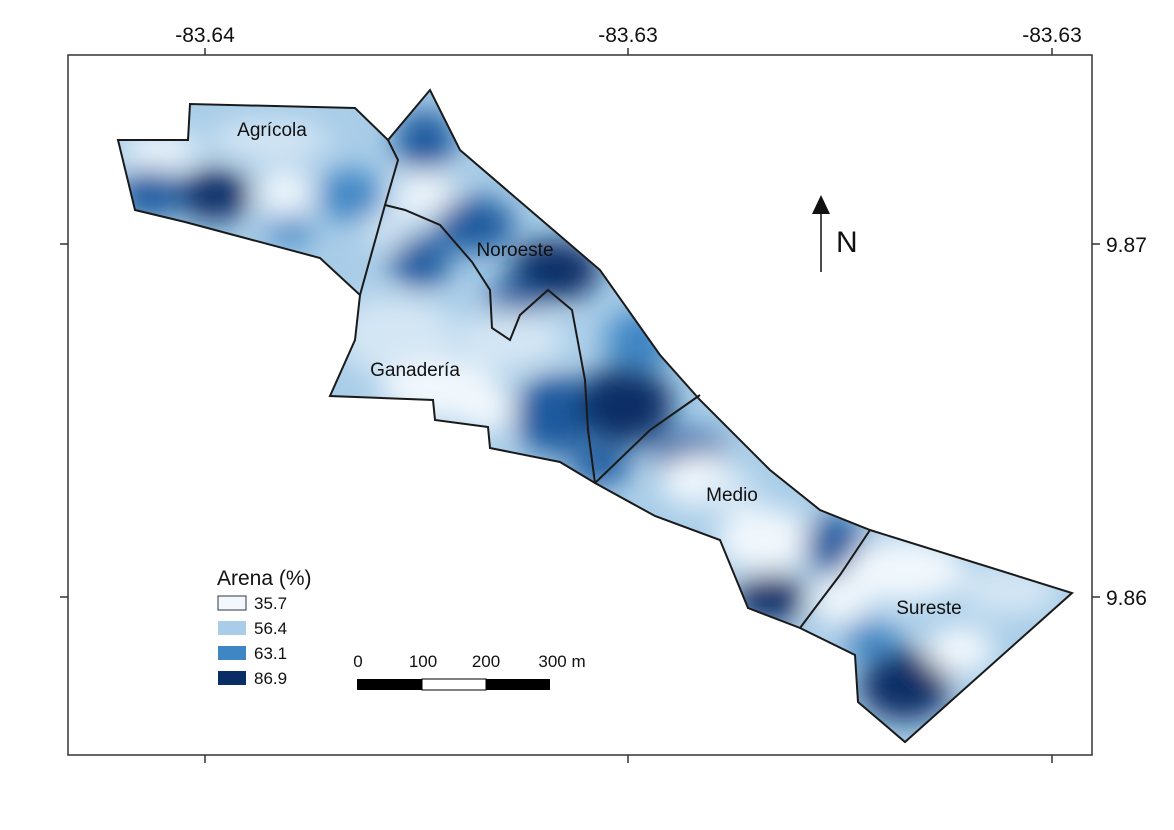  I want to click on legend-label: 86.9, so click(270, 678).